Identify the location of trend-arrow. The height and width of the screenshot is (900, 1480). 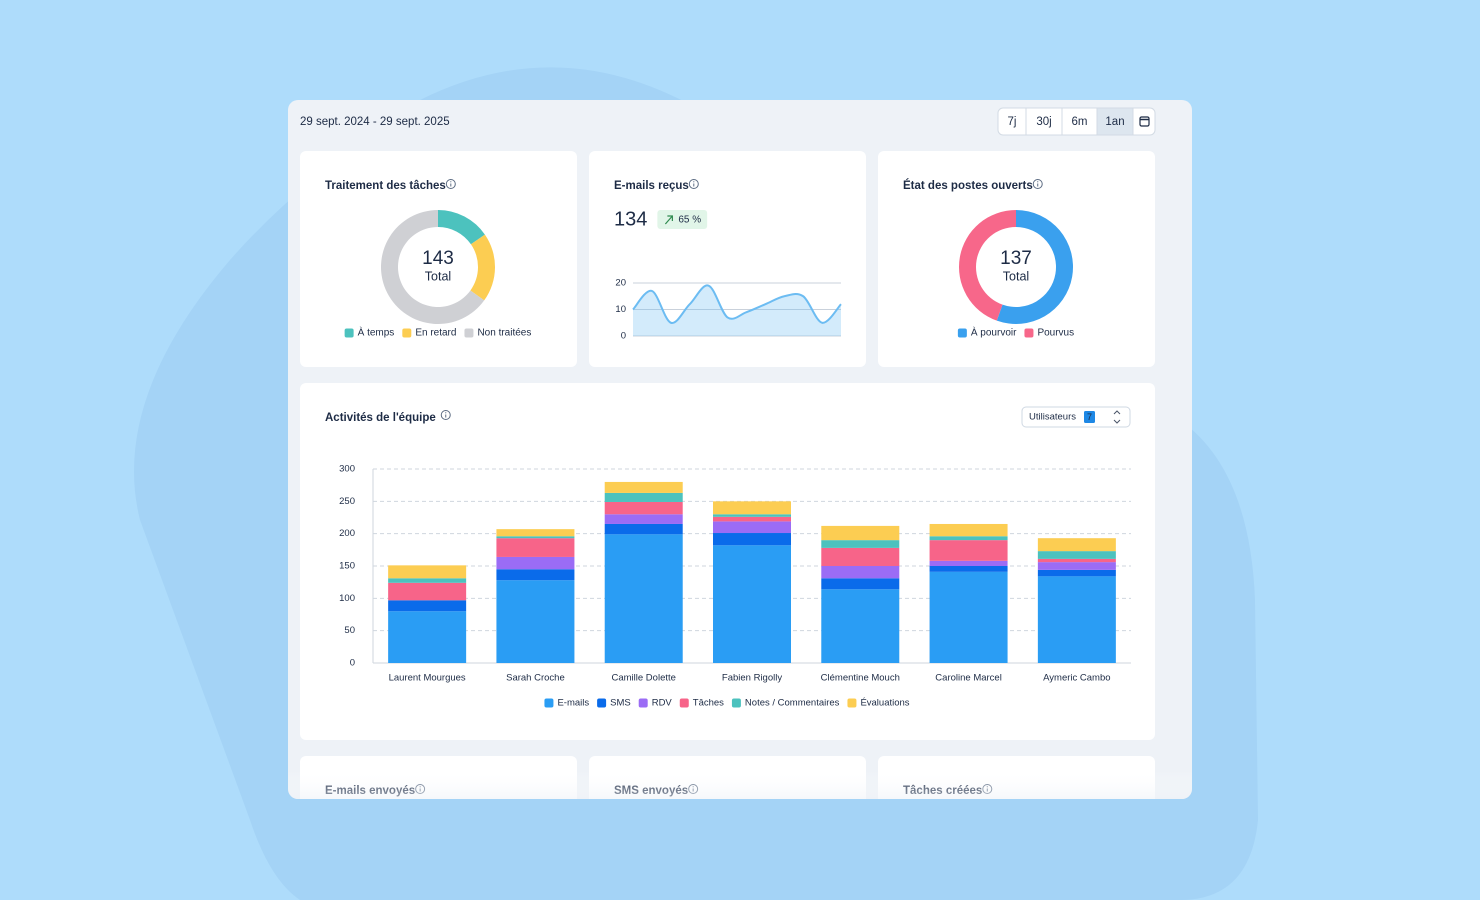
(668, 220).